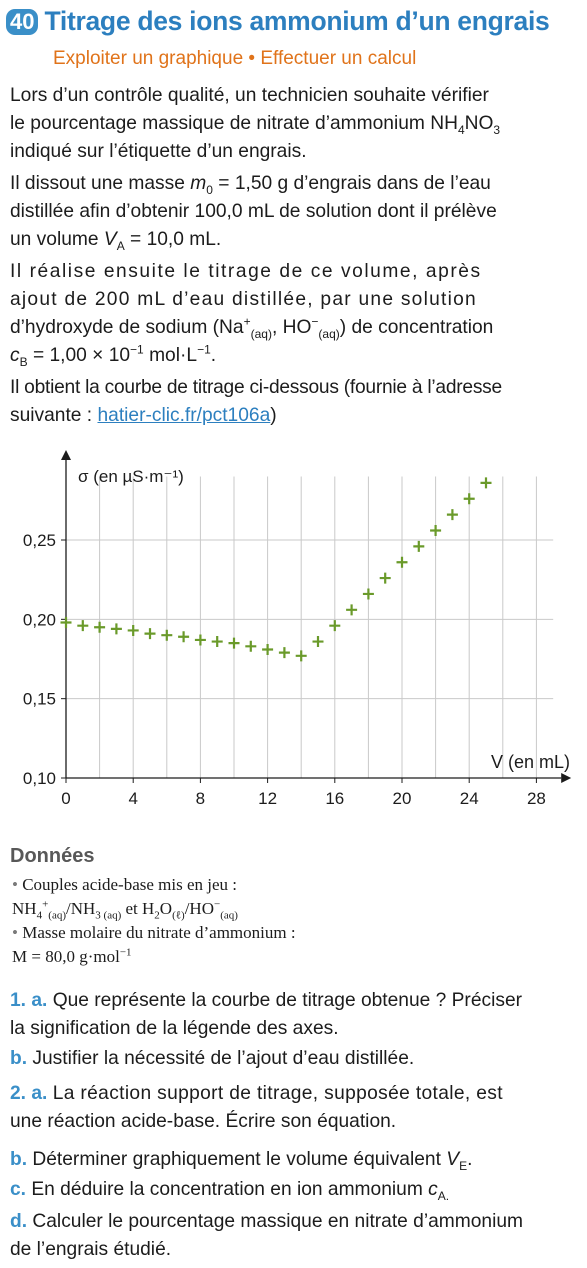 This screenshot has width=587, height=1268. What do you see at coordinates (402, 798) in the screenshot?
I see `x-tick-label: 20` at bounding box center [402, 798].